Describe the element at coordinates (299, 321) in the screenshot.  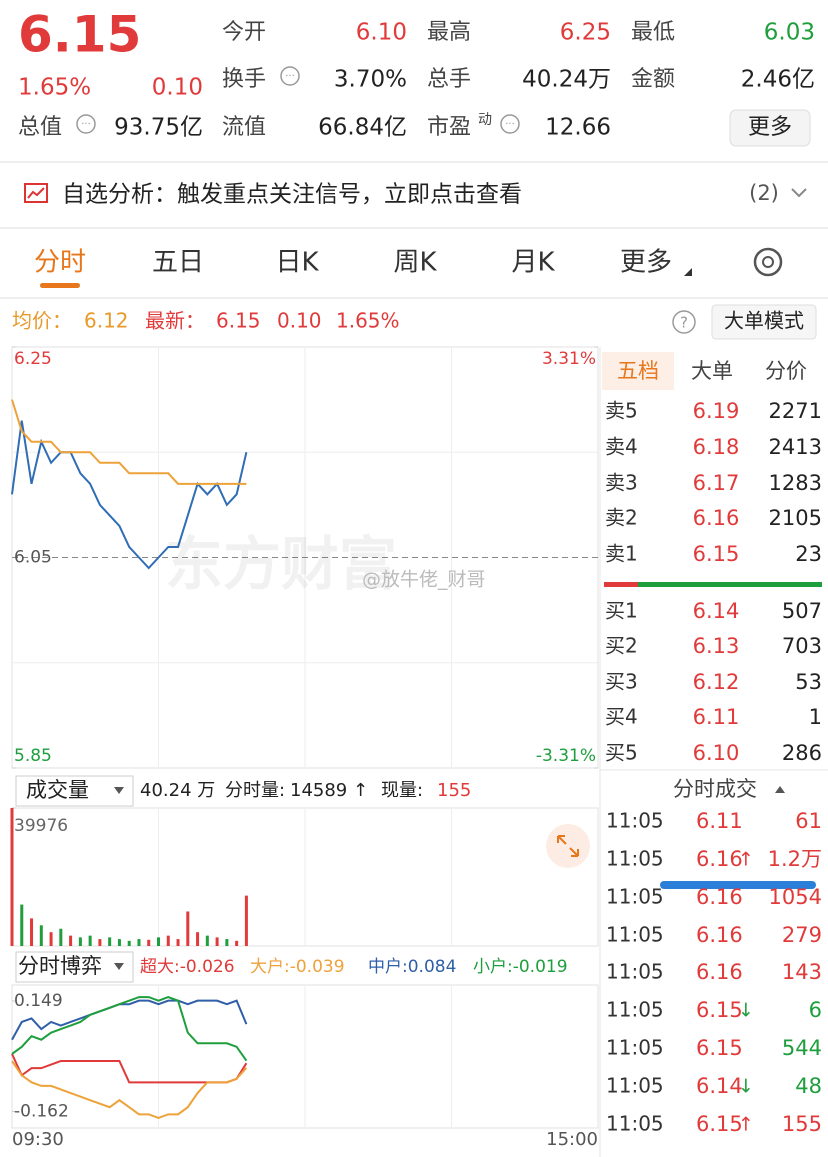
I see `last-change: 0.10` at that location.